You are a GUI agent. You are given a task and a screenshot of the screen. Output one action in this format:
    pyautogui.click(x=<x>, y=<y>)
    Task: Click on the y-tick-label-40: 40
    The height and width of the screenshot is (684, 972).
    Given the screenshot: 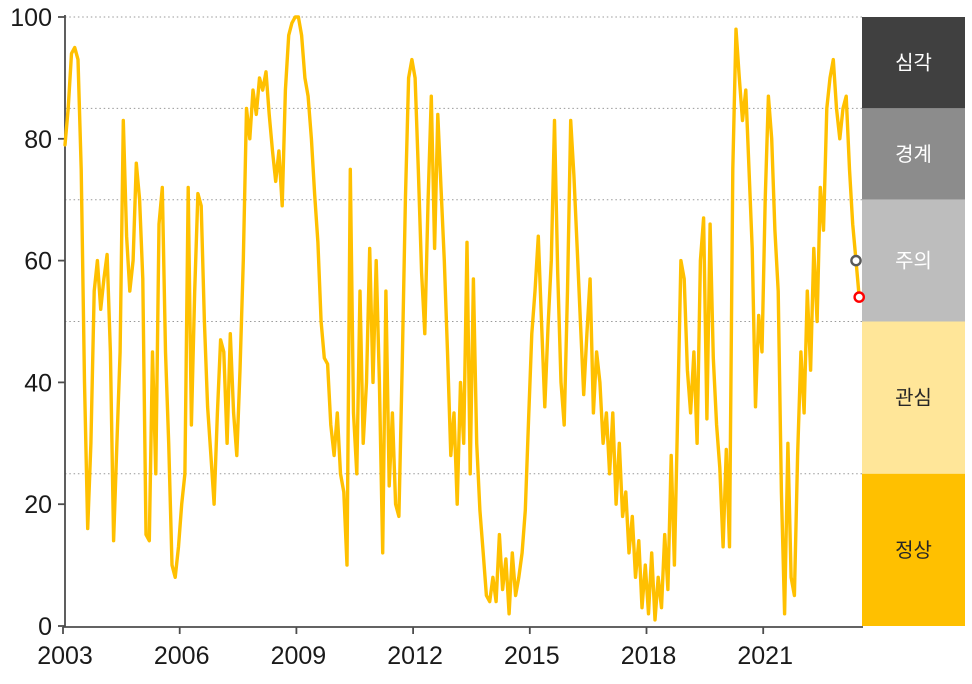 What is the action you would take?
    pyautogui.click(x=38, y=383)
    